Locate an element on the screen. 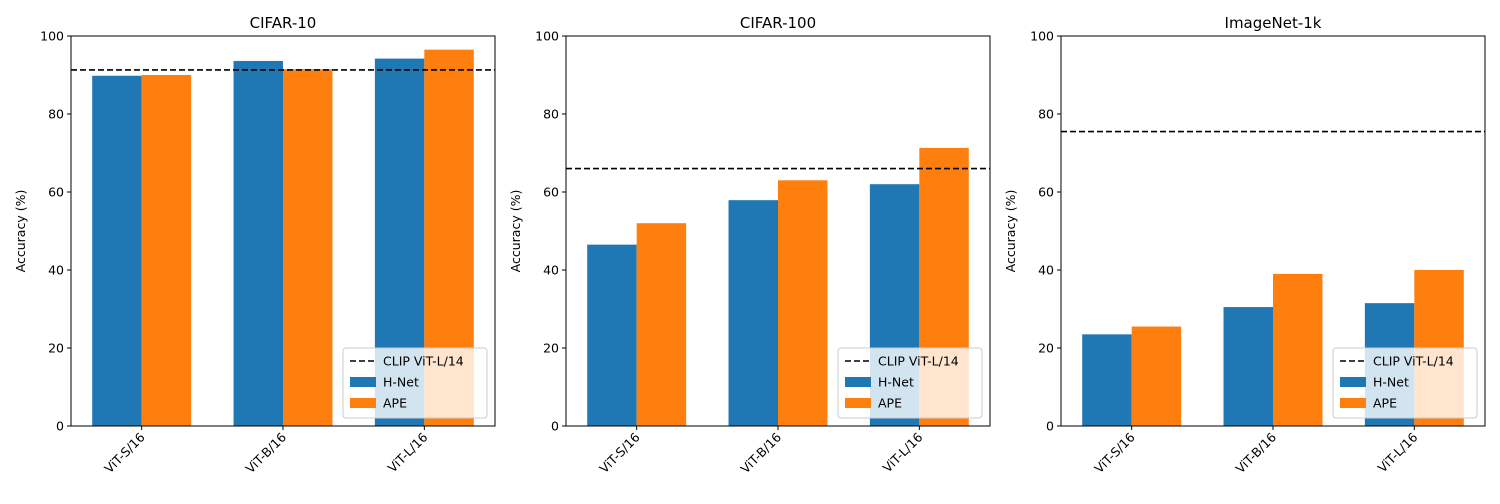  chart-title: CIFAR-100 is located at coordinates (778, 23).